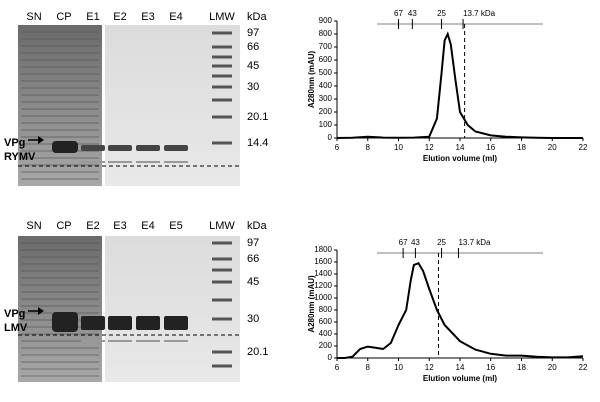 This screenshot has width=600, height=402. I want to click on marker-label: 25, so click(441, 13).